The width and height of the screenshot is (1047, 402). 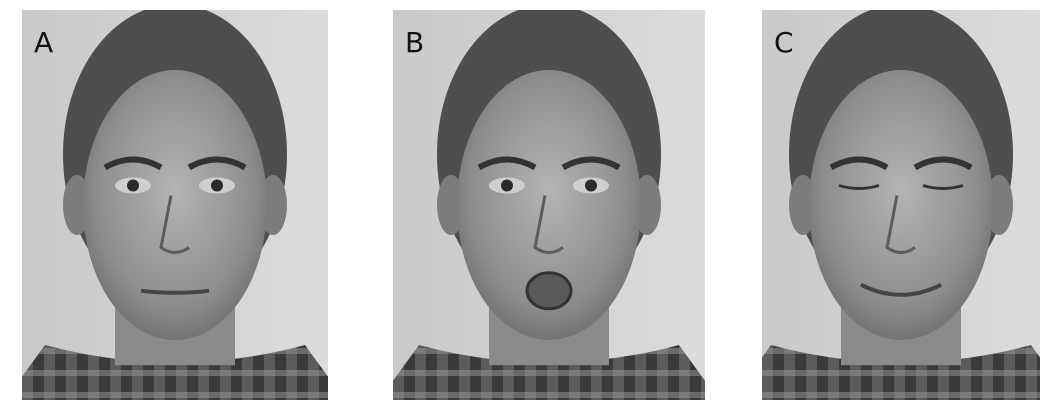 What do you see at coordinates (414, 42) in the screenshot?
I see `panel-label: B` at bounding box center [414, 42].